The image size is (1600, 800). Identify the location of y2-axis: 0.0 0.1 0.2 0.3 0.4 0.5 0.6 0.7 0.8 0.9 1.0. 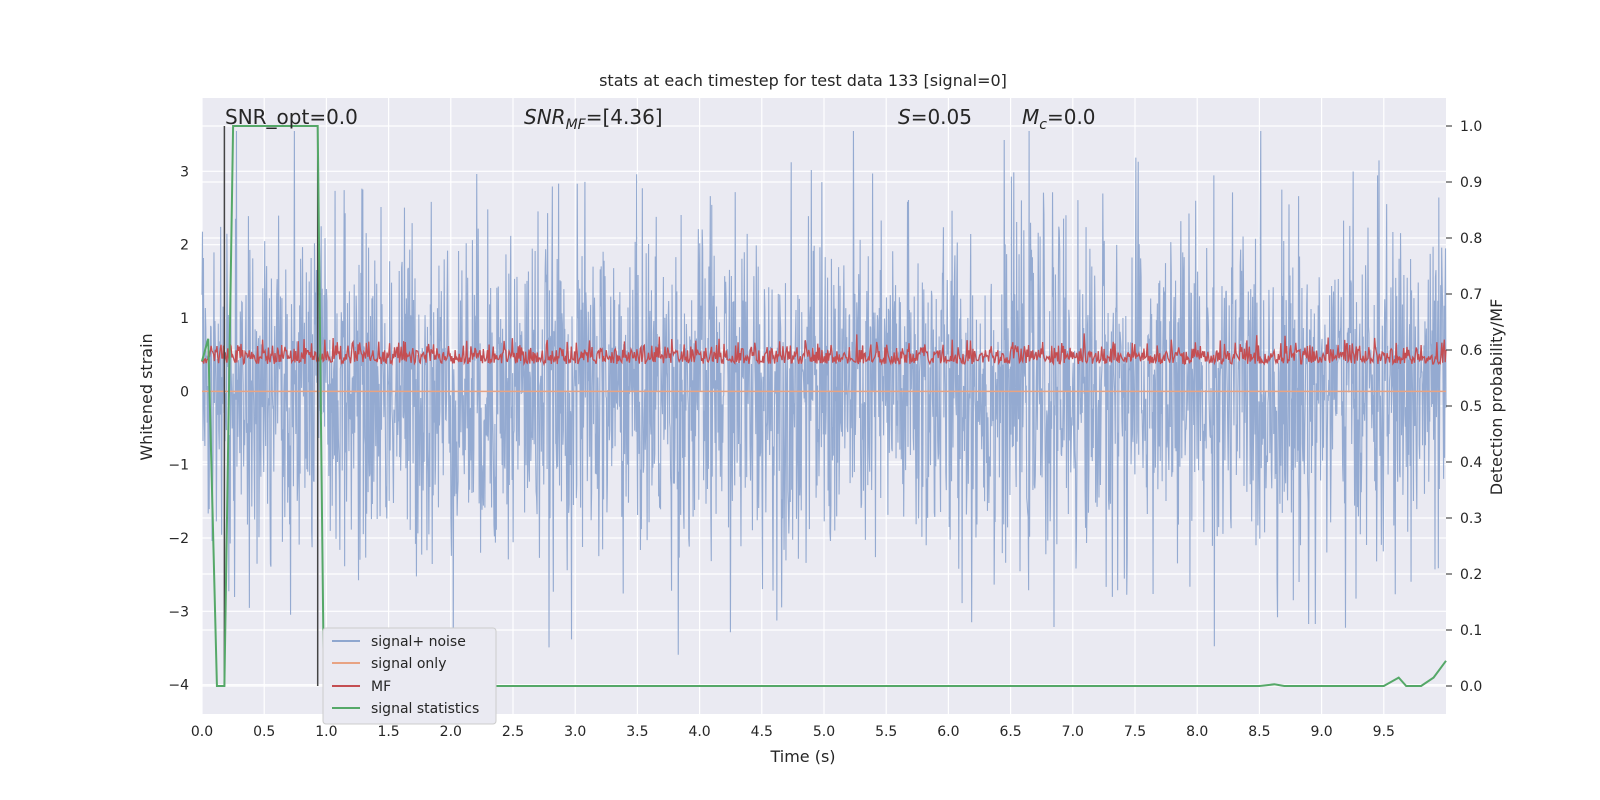
(1464, 407).